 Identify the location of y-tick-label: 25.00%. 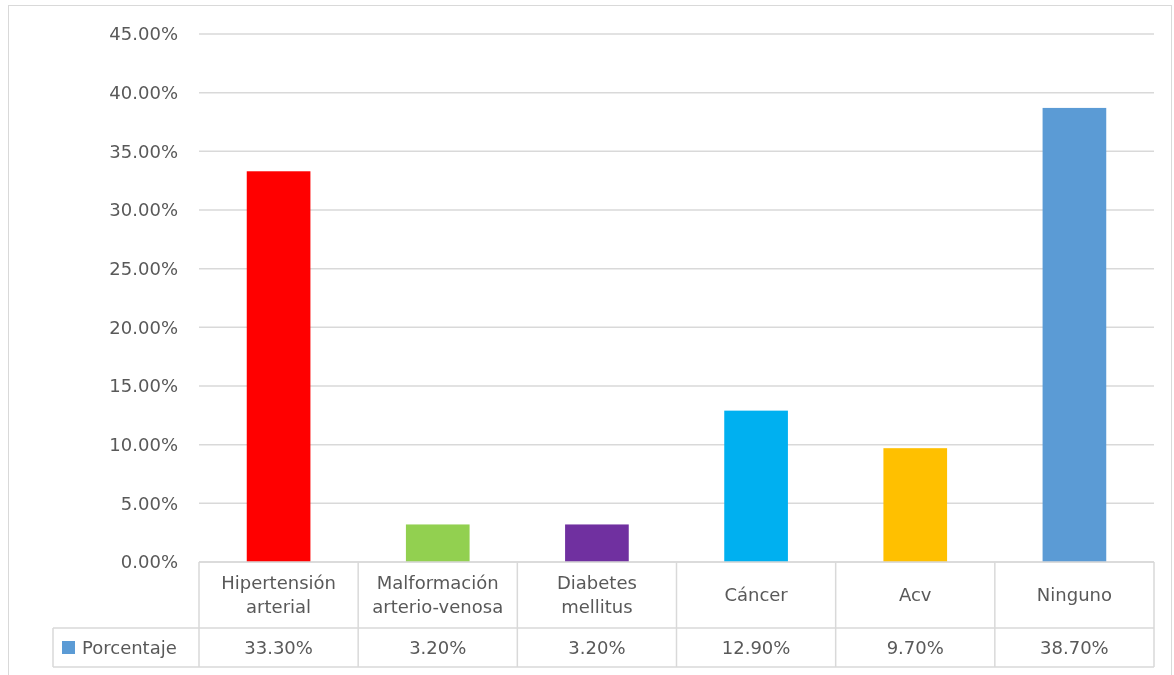
(143, 268).